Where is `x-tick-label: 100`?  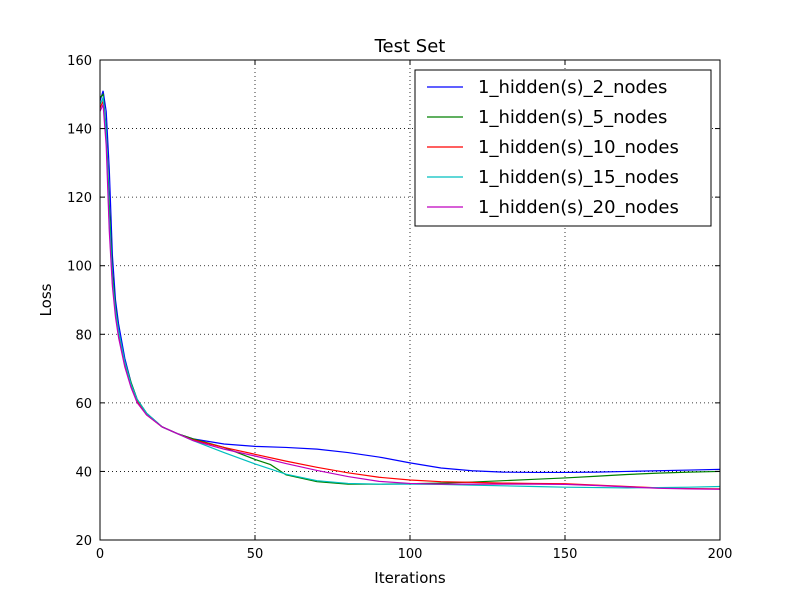
x-tick-label: 100 is located at coordinates (410, 554).